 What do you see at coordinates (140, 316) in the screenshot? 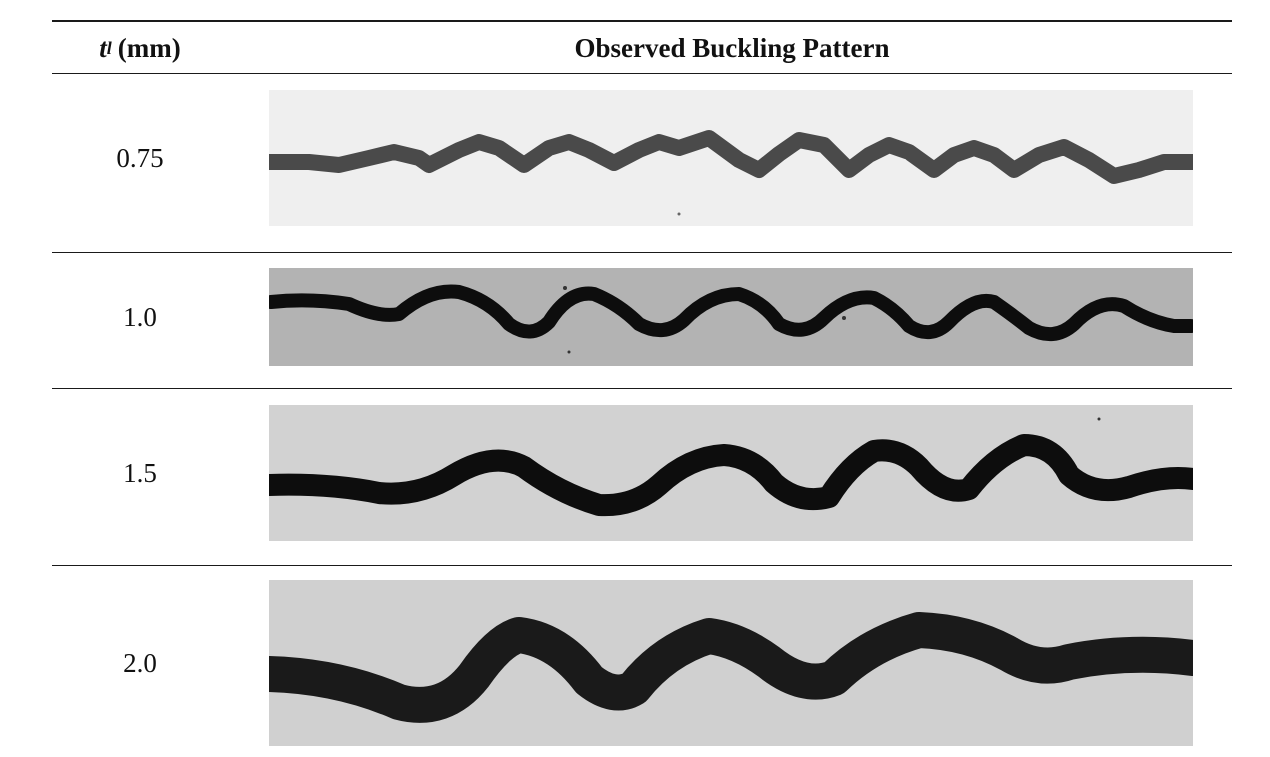
I see `row-thickness-value: 1.0` at bounding box center [140, 316].